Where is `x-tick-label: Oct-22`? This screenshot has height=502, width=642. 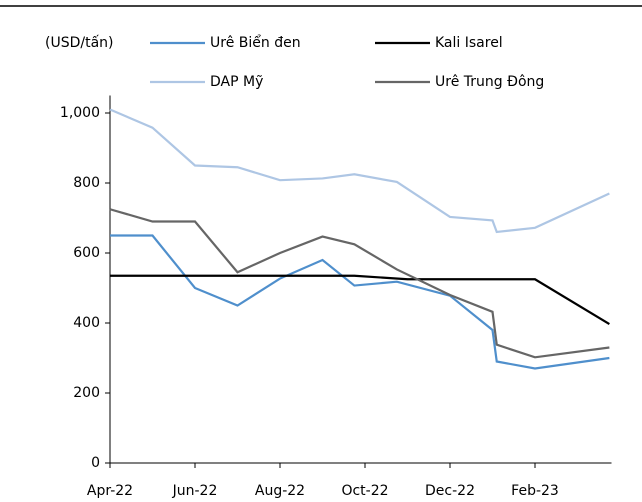 x-tick-label: Oct-22 is located at coordinates (364, 491).